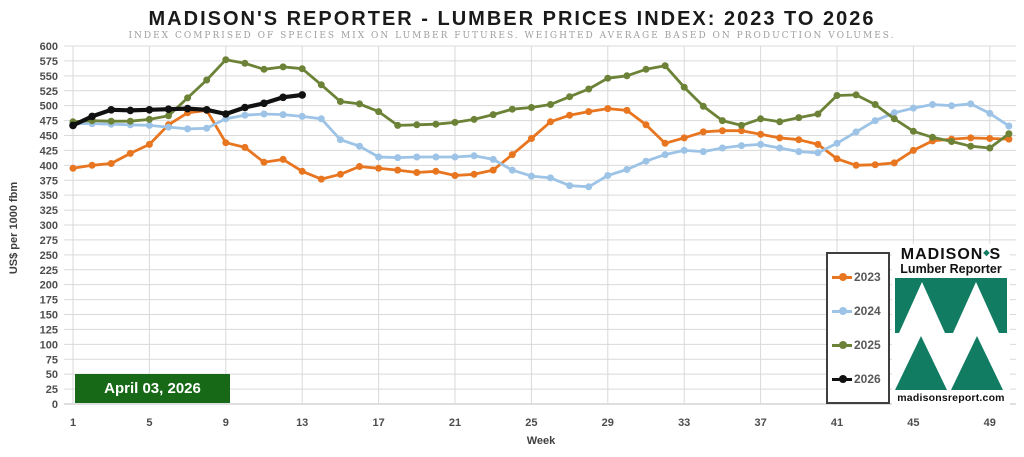 This screenshot has width=1024, height=457. What do you see at coordinates (842, 379) in the screenshot?
I see `legend-marker-2026` at bounding box center [842, 379].